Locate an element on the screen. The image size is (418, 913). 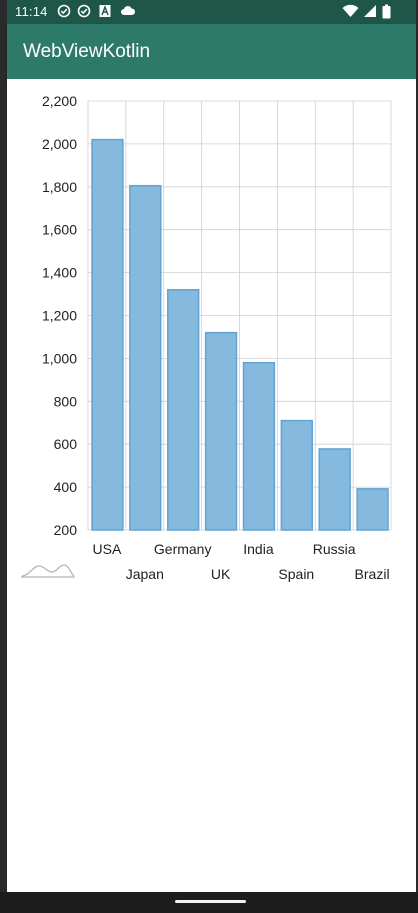
y-tick-label: 1,200 is located at coordinates (59, 316).